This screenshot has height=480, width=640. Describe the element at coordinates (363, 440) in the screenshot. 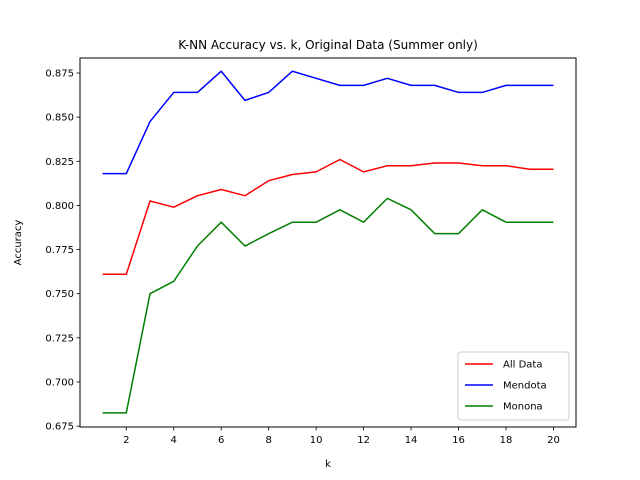

I see `x-tick-label: 12` at that location.